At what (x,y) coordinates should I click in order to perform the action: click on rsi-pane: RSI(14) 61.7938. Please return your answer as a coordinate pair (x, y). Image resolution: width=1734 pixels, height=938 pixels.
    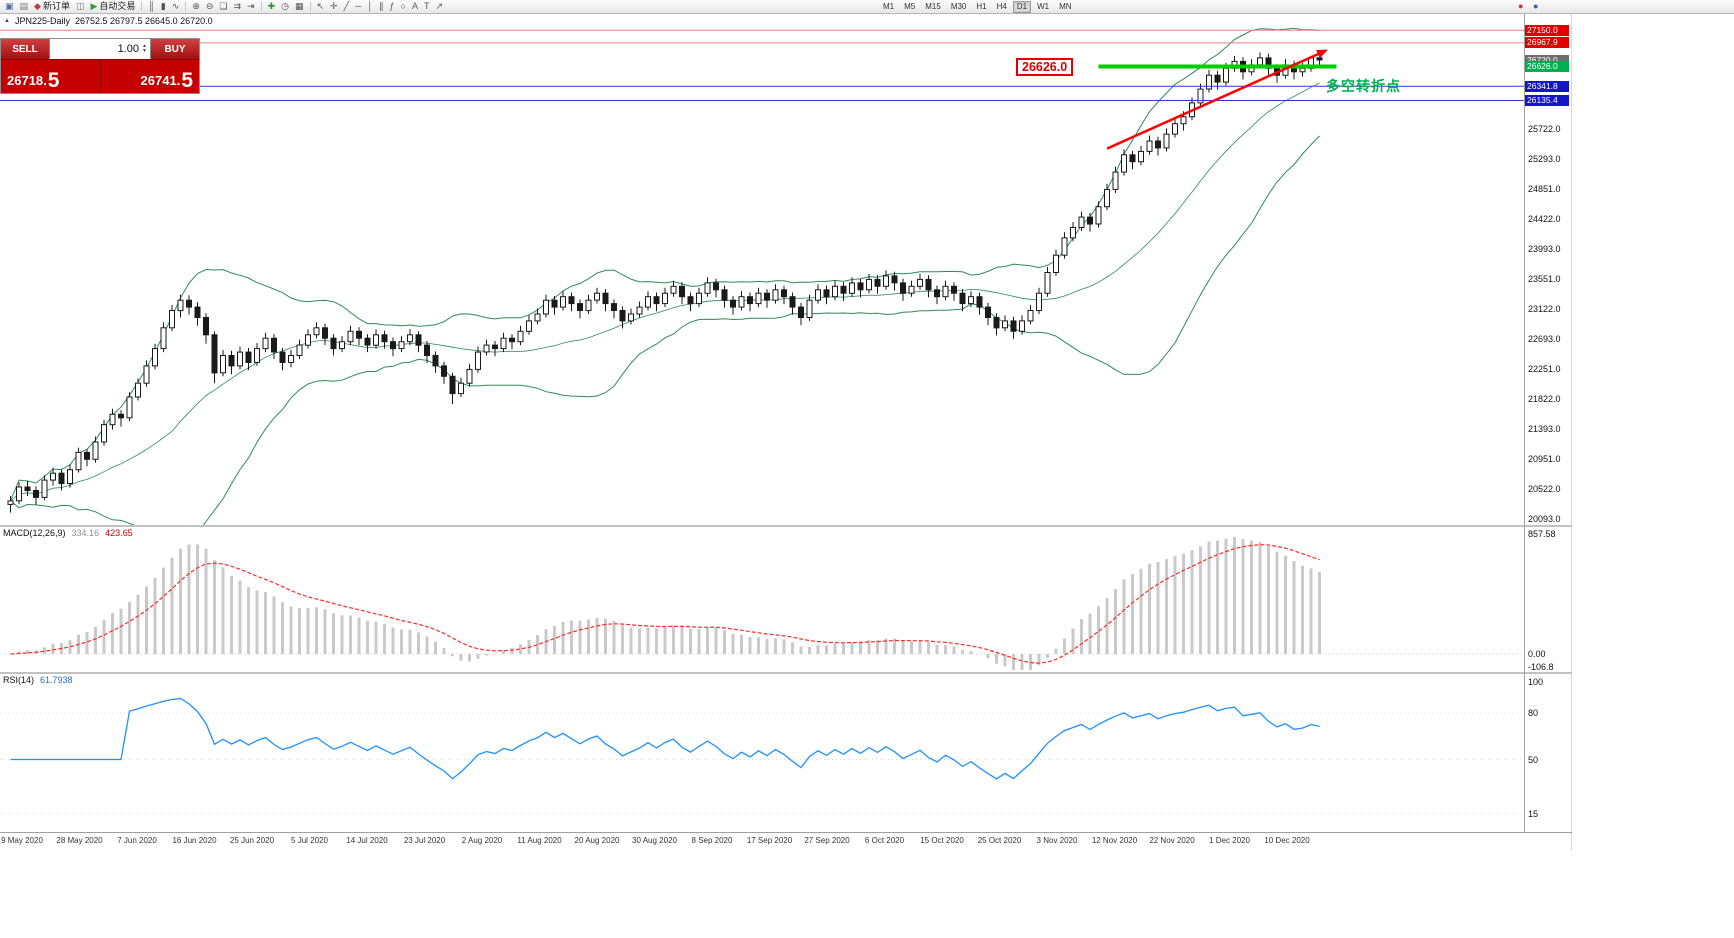
    Looking at the image, I should click on (762, 752).